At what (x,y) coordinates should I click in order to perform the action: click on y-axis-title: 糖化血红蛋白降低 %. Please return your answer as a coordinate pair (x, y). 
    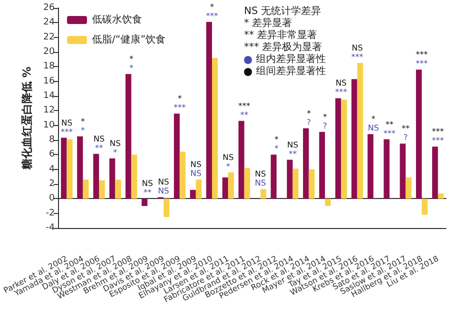
    Looking at the image, I should click on (27, 118).